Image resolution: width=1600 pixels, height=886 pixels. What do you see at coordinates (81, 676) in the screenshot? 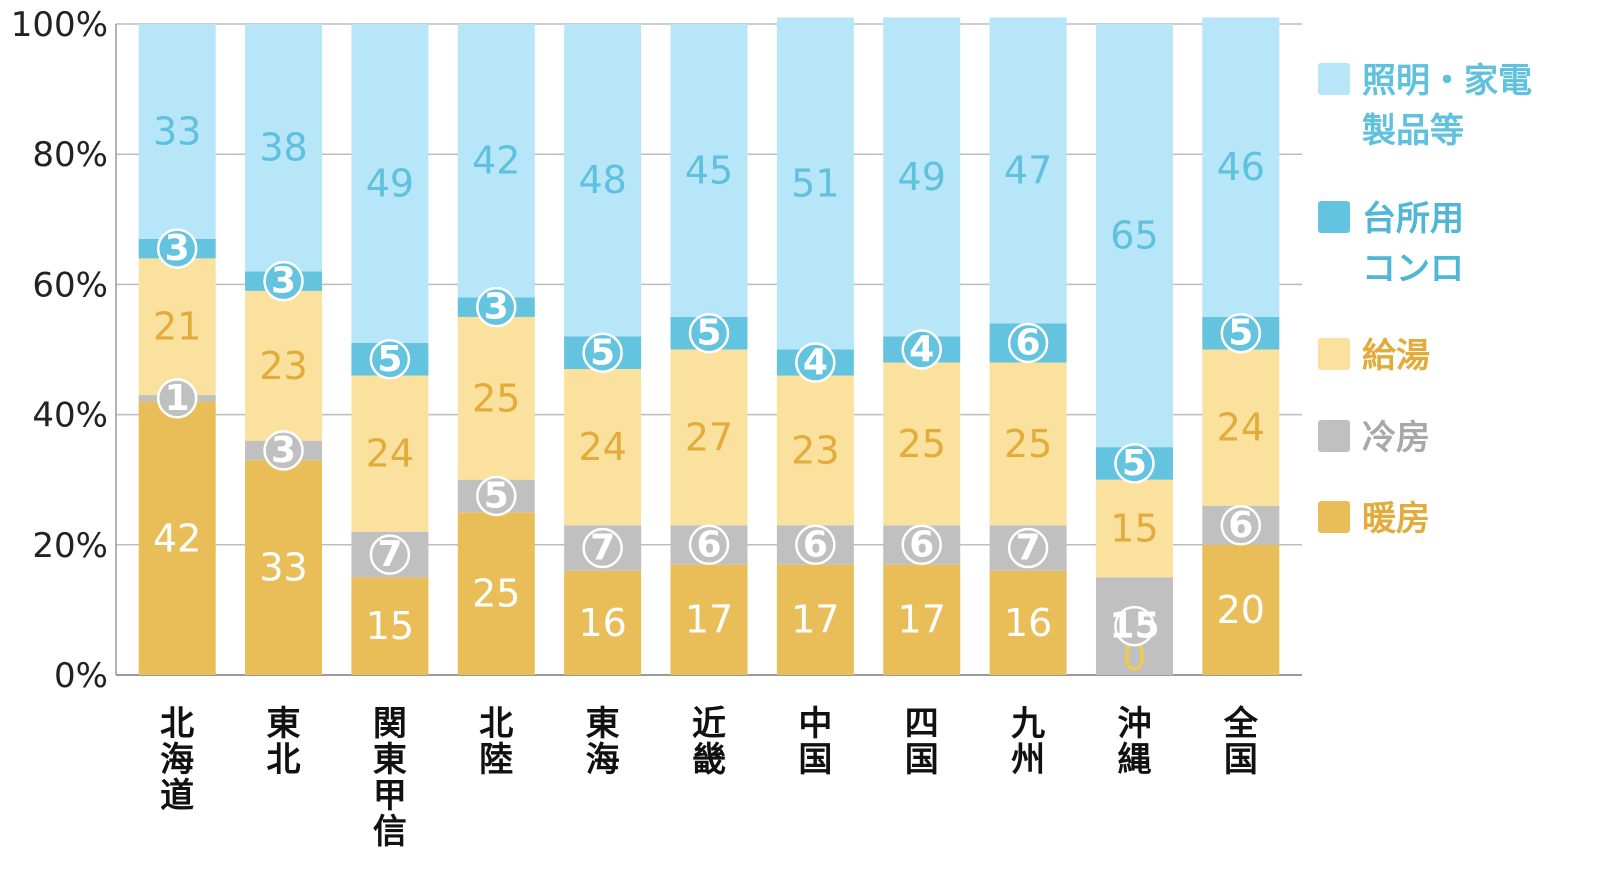
I see `y-tick-label: 0%` at bounding box center [81, 676].